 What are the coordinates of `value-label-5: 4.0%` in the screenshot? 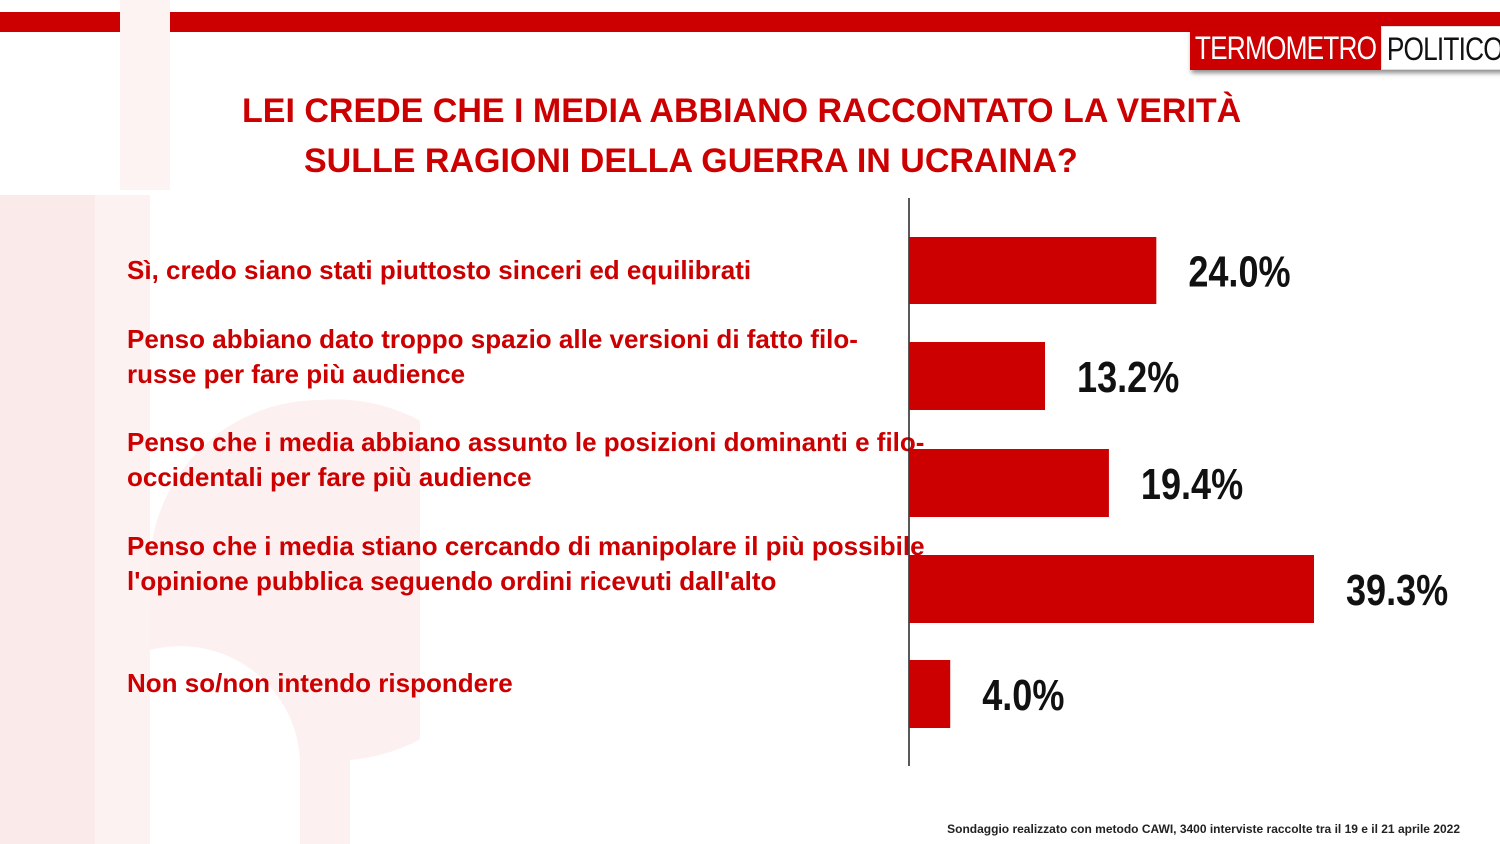 It's located at (1023, 695).